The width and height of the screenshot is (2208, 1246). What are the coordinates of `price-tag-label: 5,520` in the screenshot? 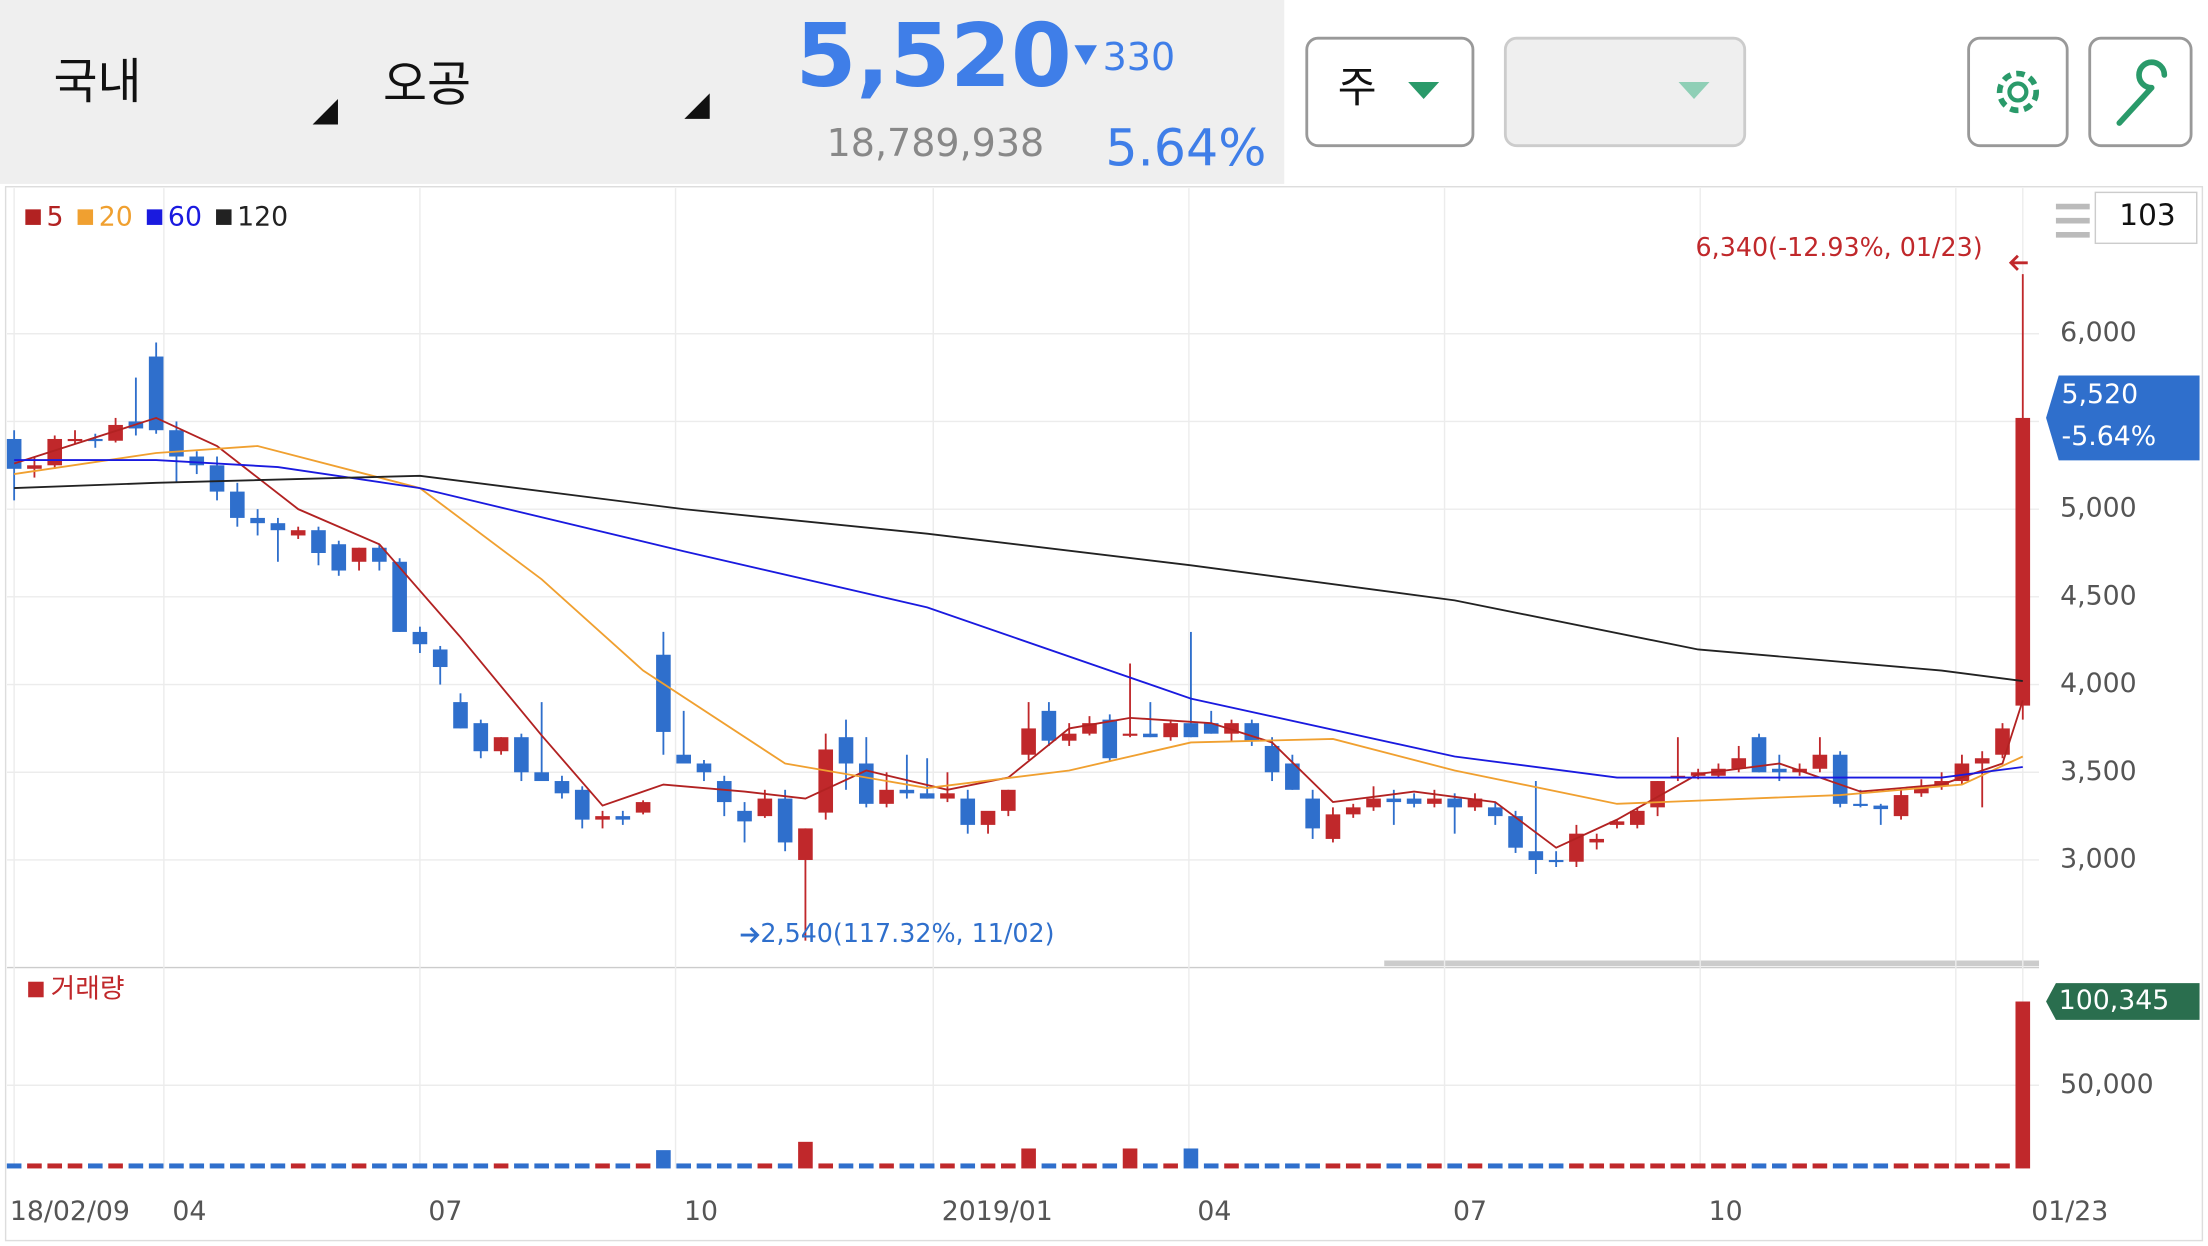 It's located at (2100, 394).